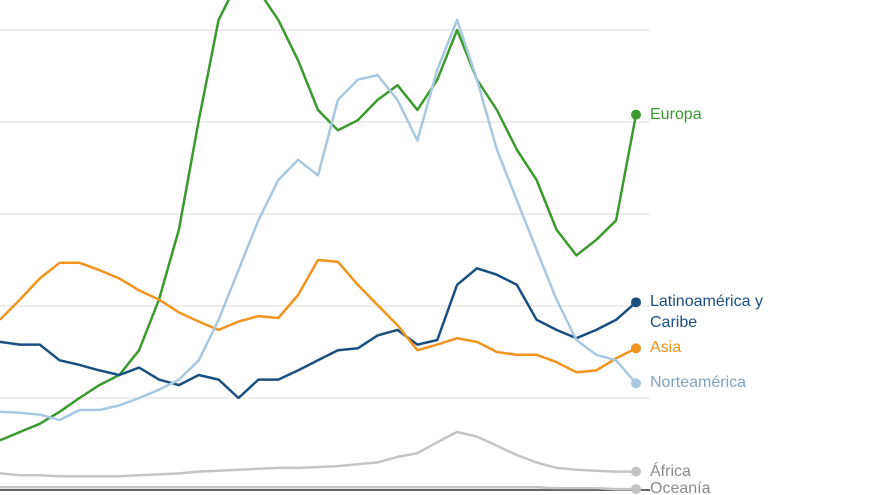 This screenshot has width=880, height=495. I want to click on series-label: Asia, so click(666, 348).